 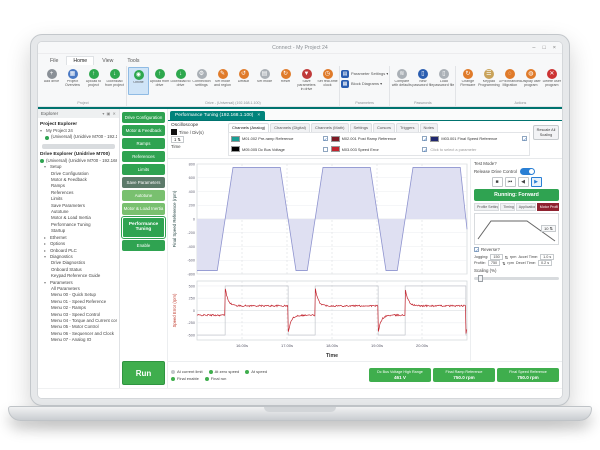 What do you see at coordinates (178, 139) in the screenshot?
I see `time-div-stepper: 1 ⇅` at bounding box center [178, 139].